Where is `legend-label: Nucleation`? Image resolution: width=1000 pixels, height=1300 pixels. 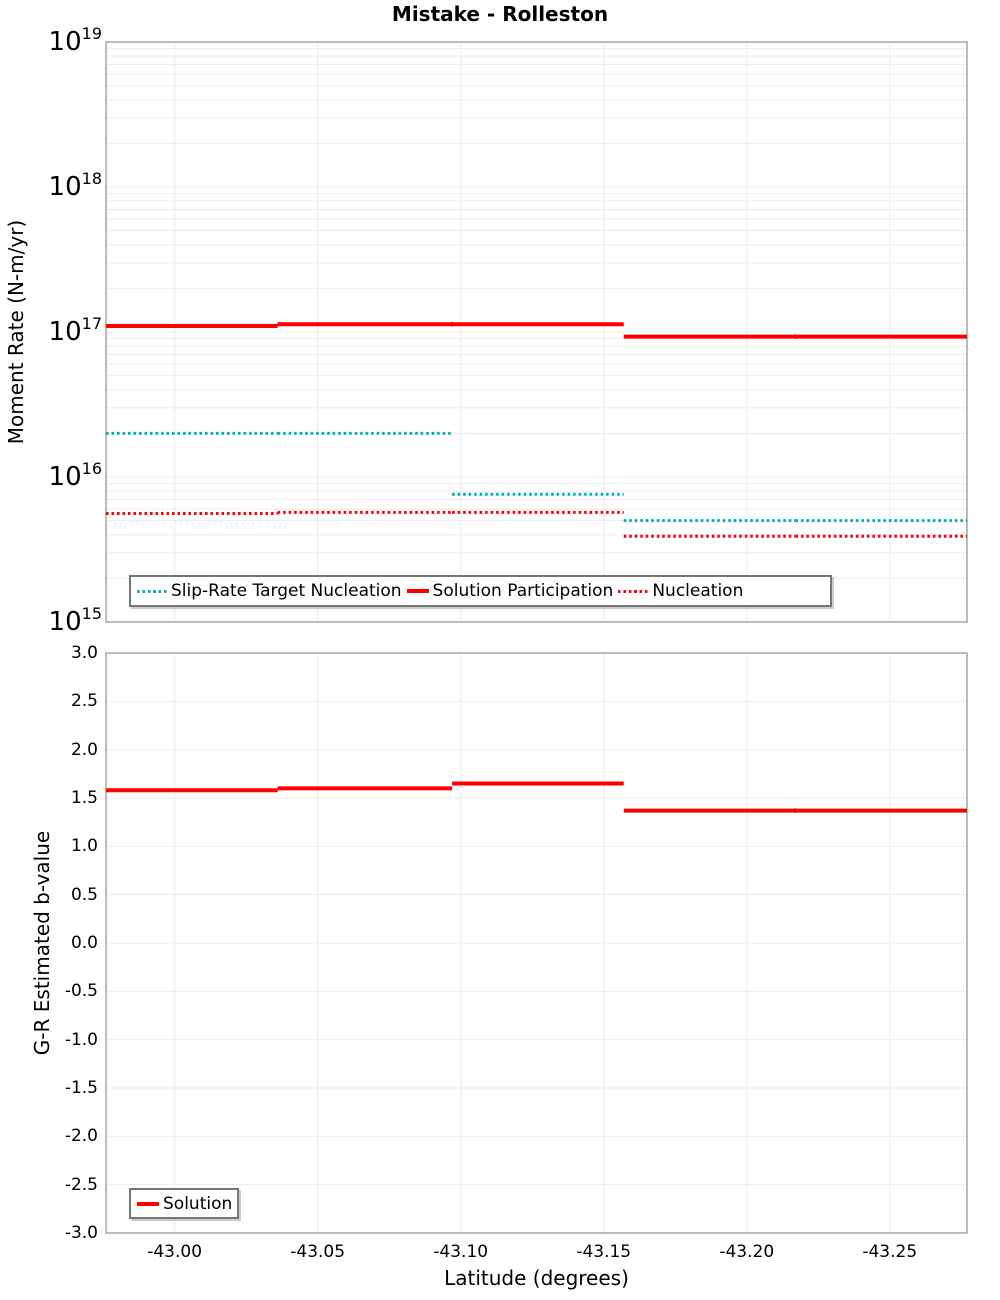
legend-label: Nucleation is located at coordinates (698, 591).